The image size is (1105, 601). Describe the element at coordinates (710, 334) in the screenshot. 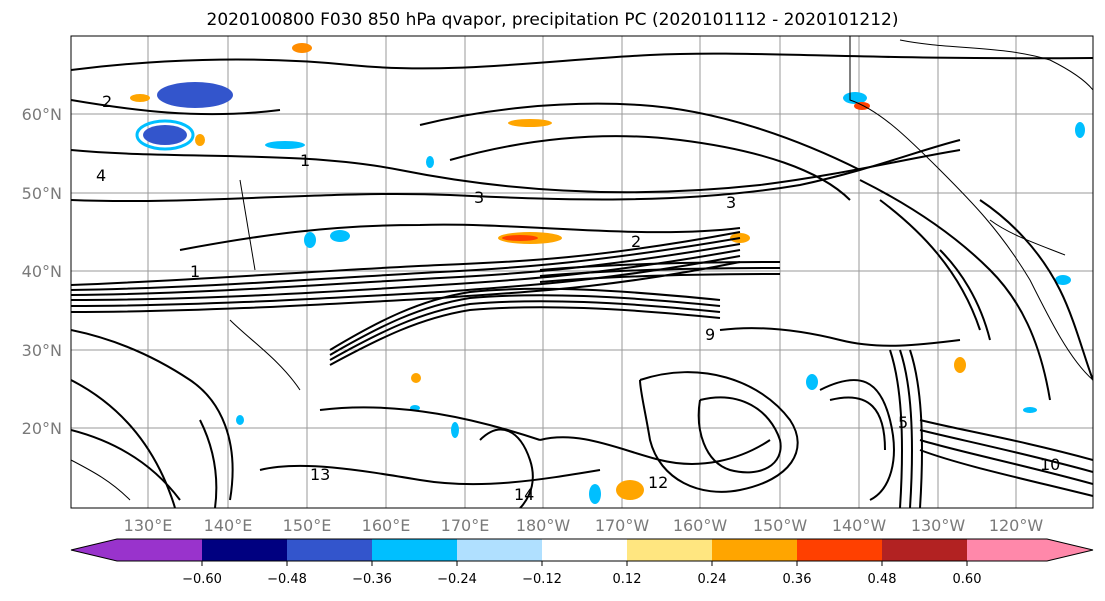

I see `contour-label: 9` at that location.